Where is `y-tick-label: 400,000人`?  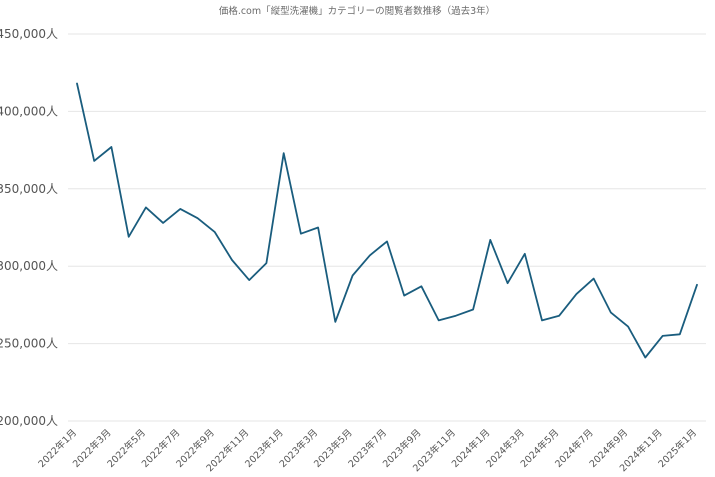 y-tick-label: 400,000人 is located at coordinates (29, 111).